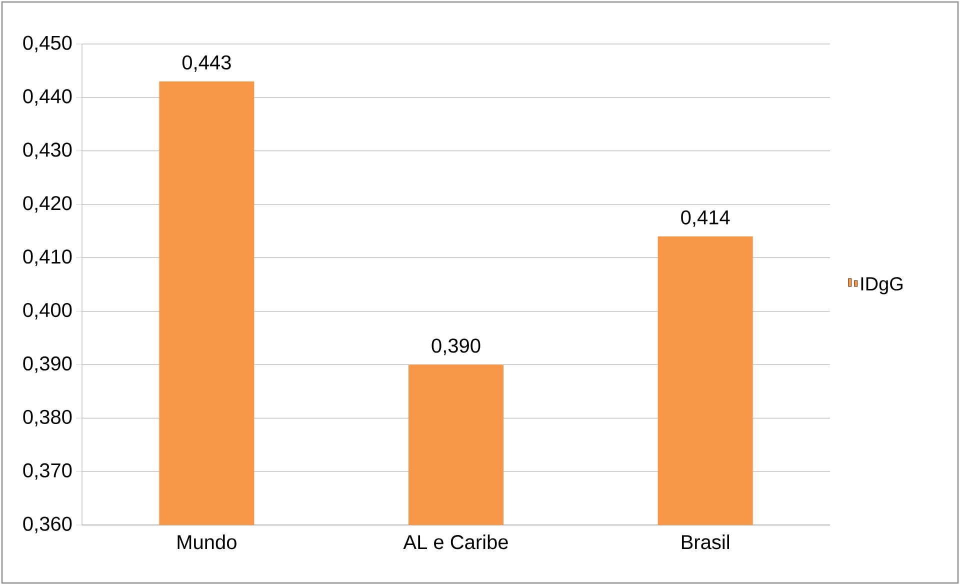  I want to click on y-tick-label: 0,400, so click(47, 311).